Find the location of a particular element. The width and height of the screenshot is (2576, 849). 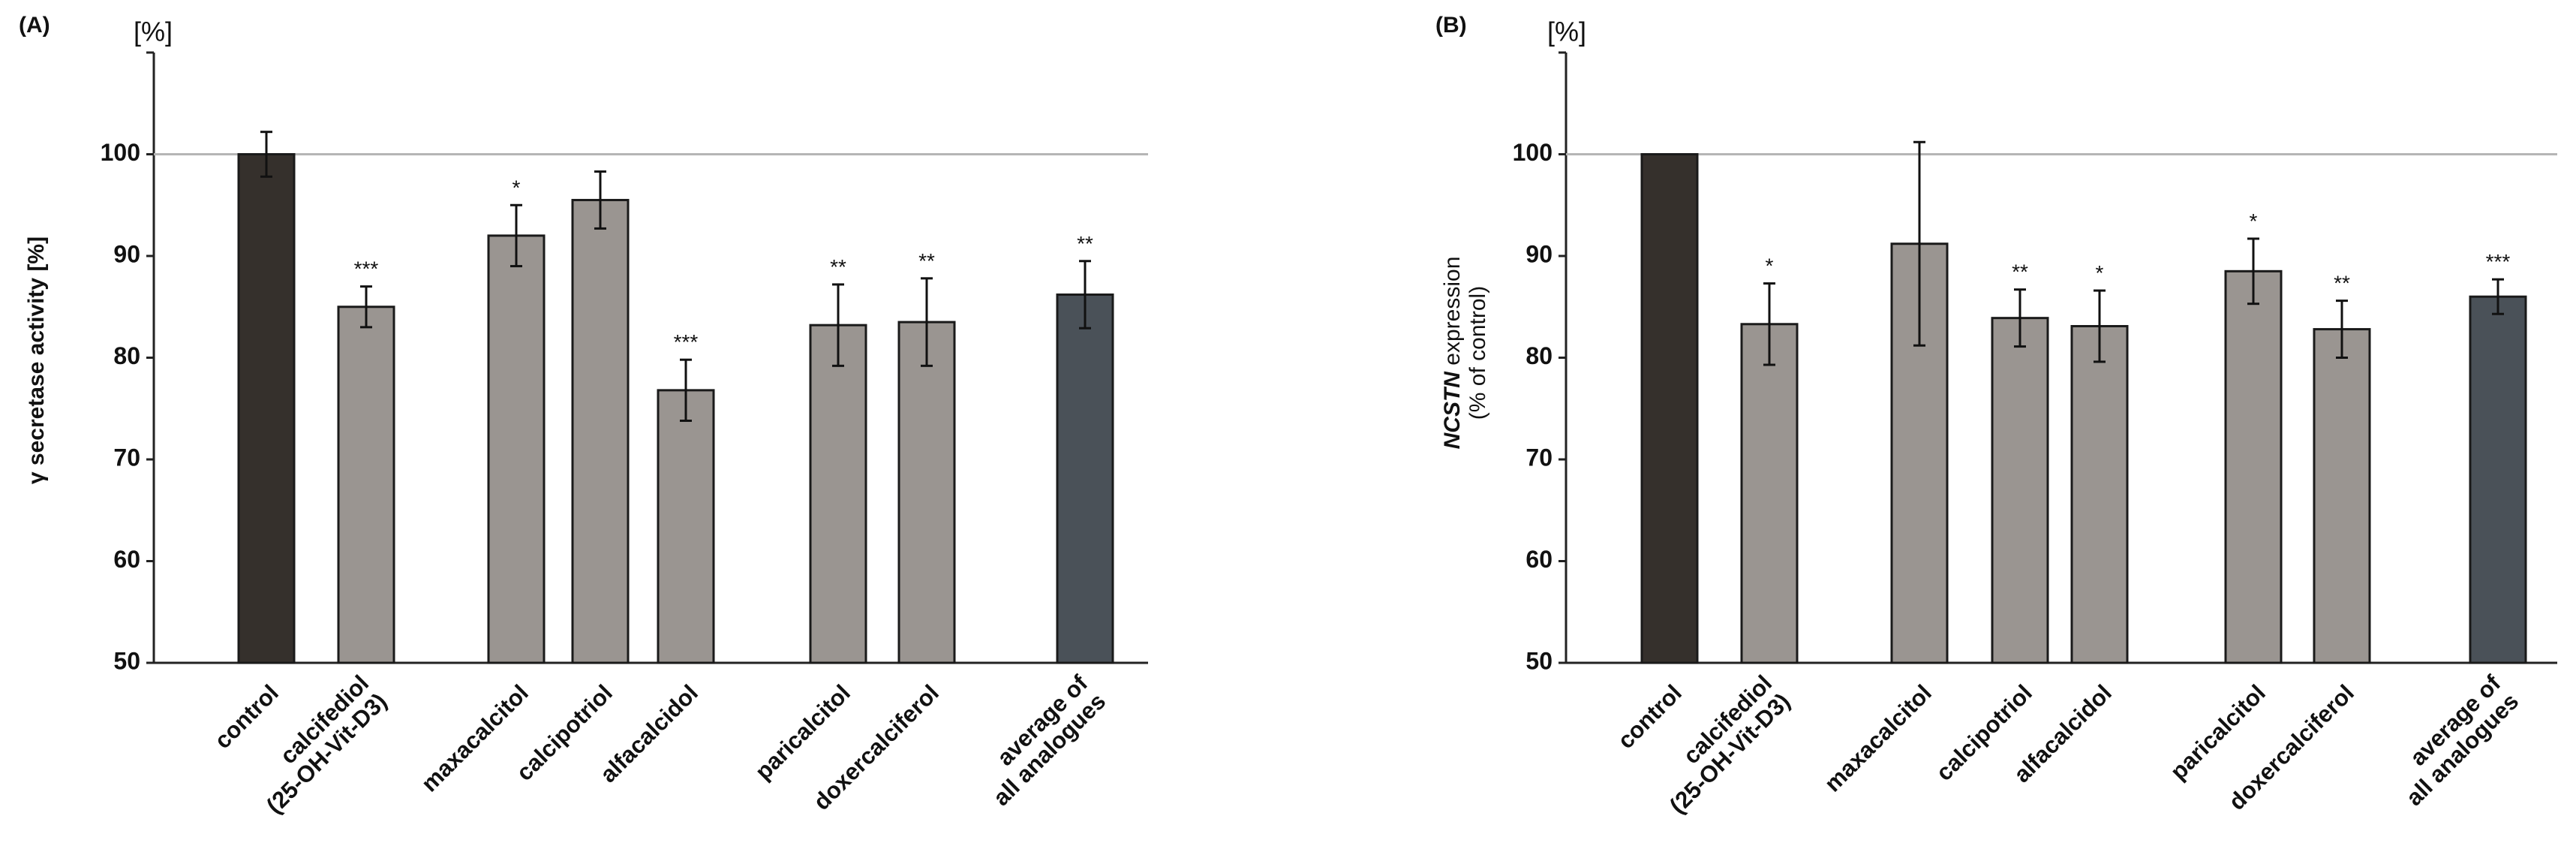

panel-b-y-tick-label: 100 is located at coordinates (1533, 152).